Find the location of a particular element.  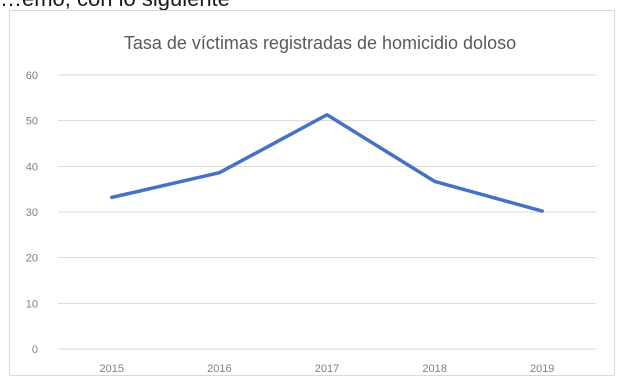

partial-paragraph-text: …emo, con lo siguiente is located at coordinates (115, 6).